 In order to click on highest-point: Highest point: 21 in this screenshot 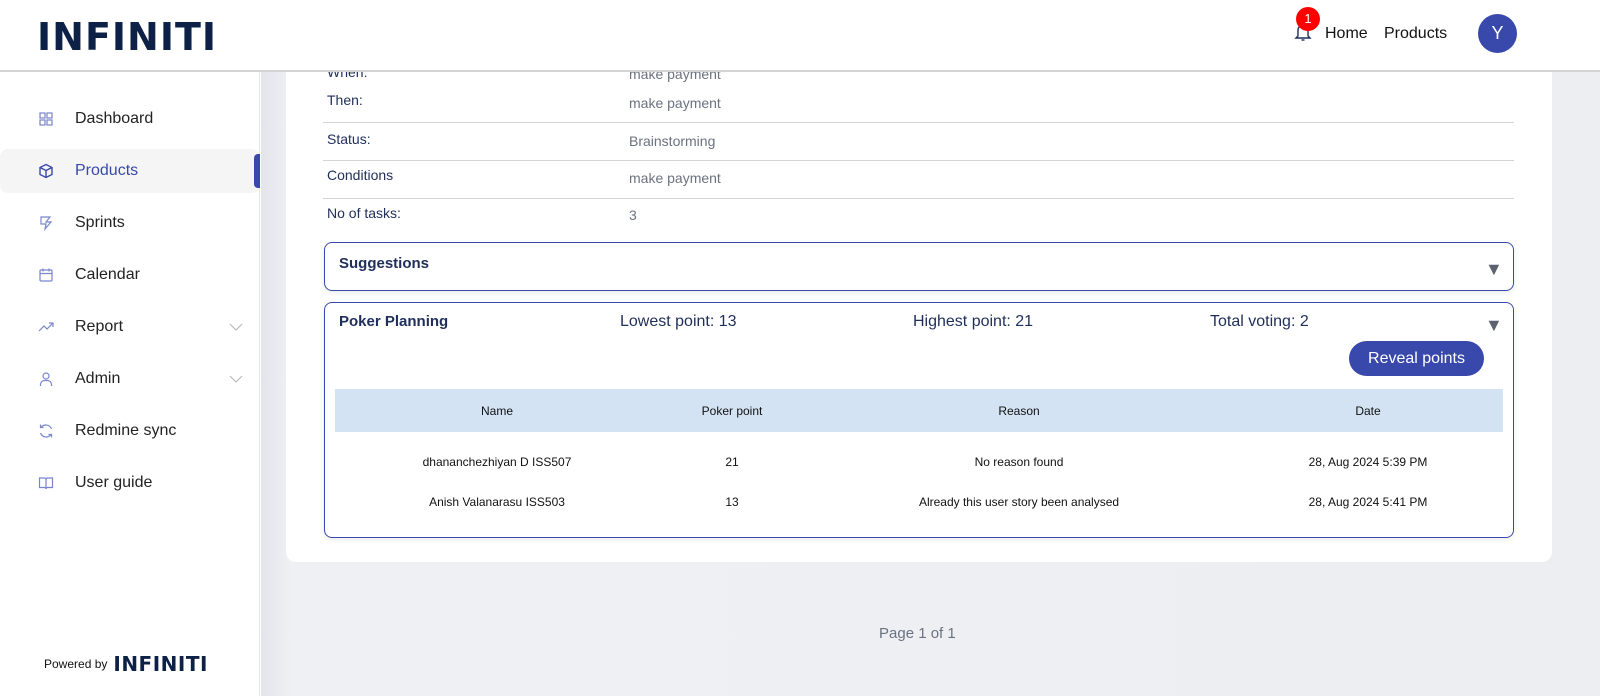, I will do `click(973, 321)`.